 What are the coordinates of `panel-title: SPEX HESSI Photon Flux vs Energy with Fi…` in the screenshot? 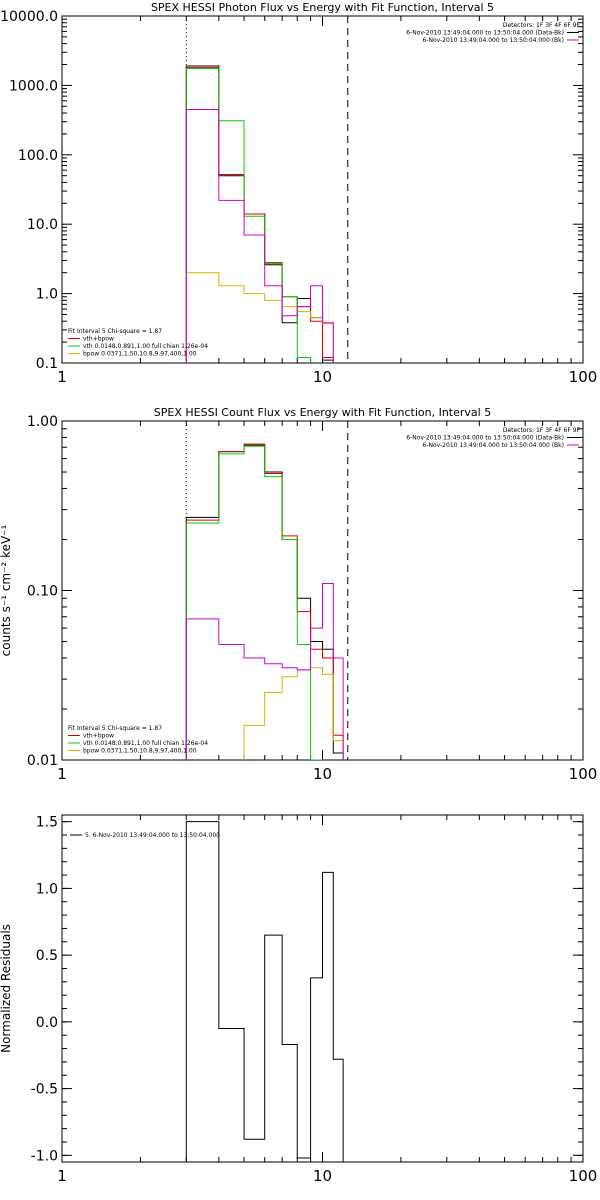 It's located at (322, 7).